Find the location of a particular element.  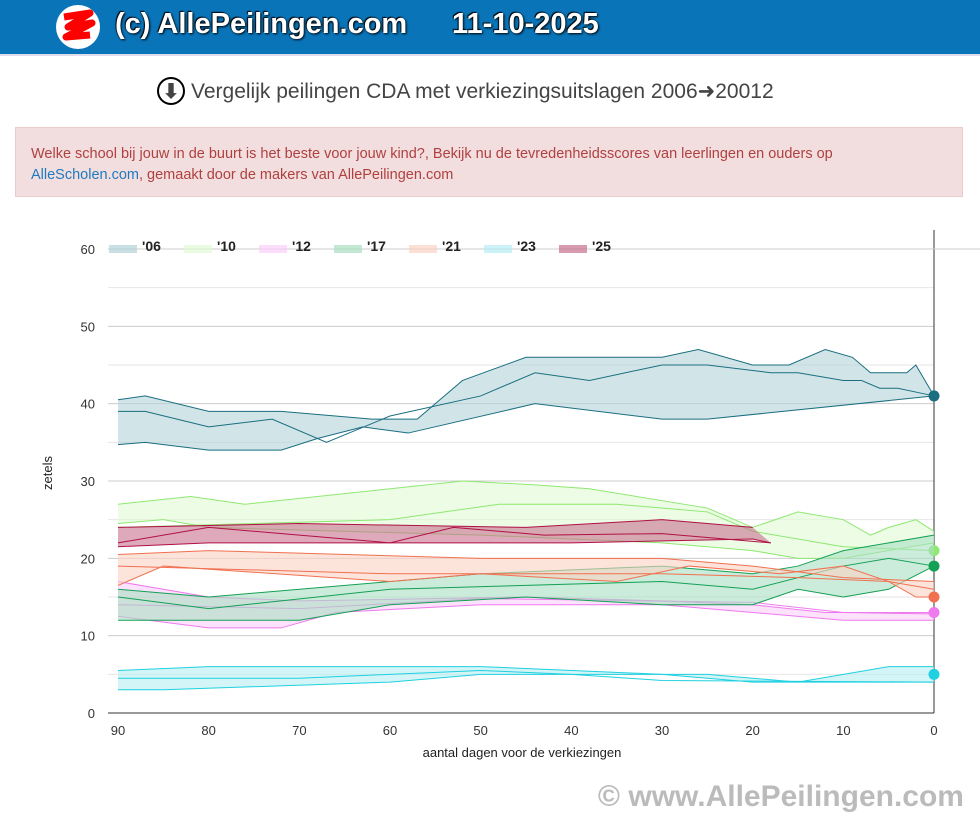

legend-label: '17 is located at coordinates (376, 246).